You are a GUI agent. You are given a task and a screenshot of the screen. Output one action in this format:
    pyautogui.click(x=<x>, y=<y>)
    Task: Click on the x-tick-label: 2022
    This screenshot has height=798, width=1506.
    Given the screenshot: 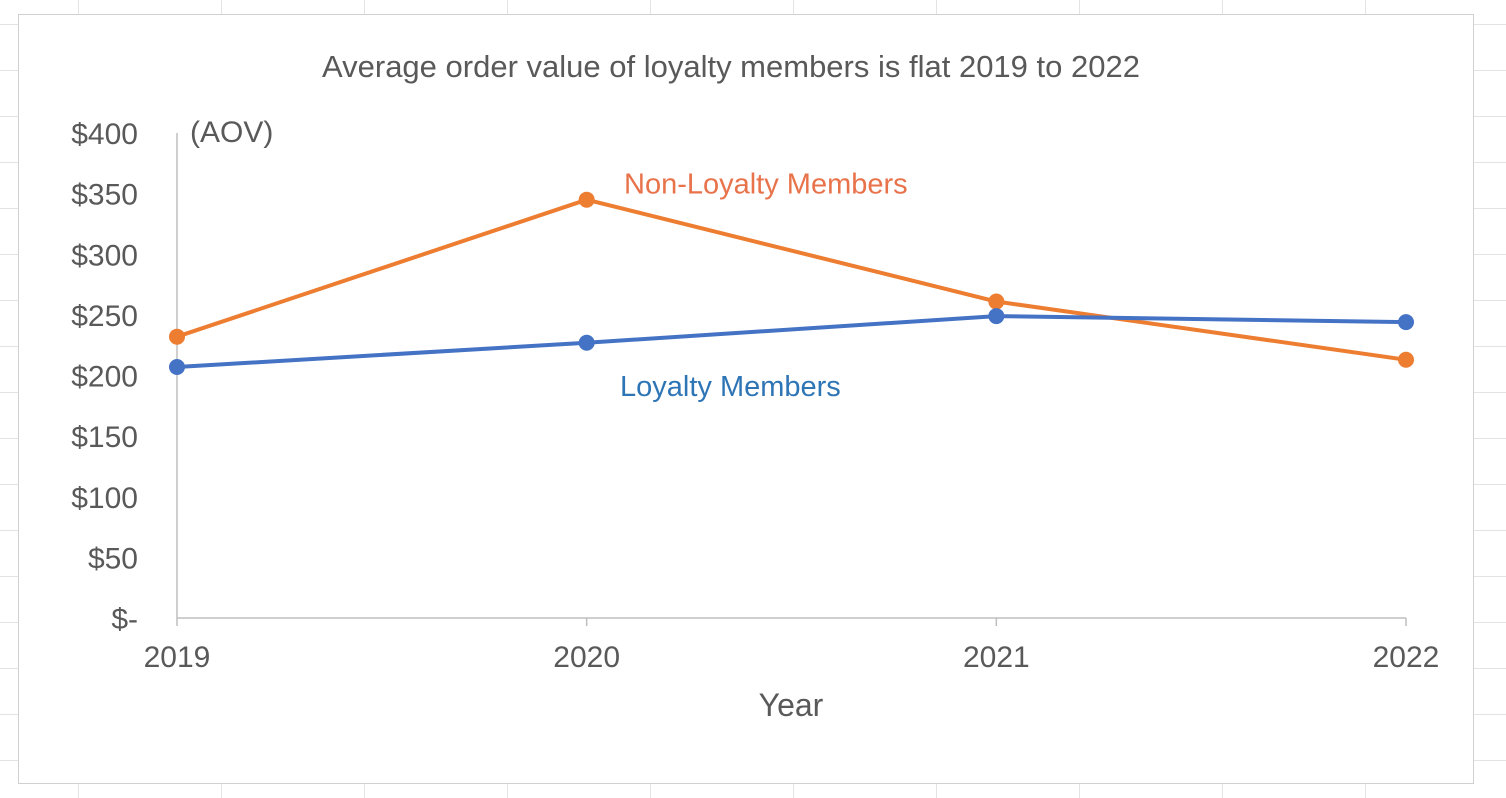 What is the action you would take?
    pyautogui.click(x=1406, y=657)
    